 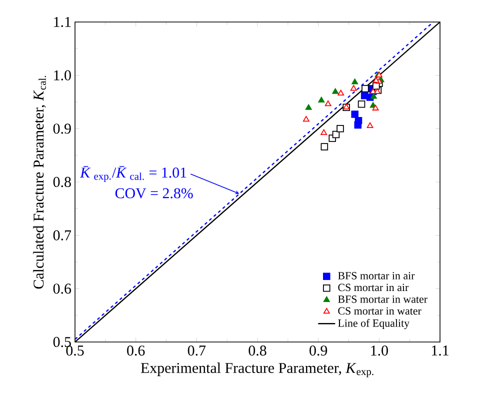 I want to click on y-tick-label: 0.5, so click(x=62, y=342).